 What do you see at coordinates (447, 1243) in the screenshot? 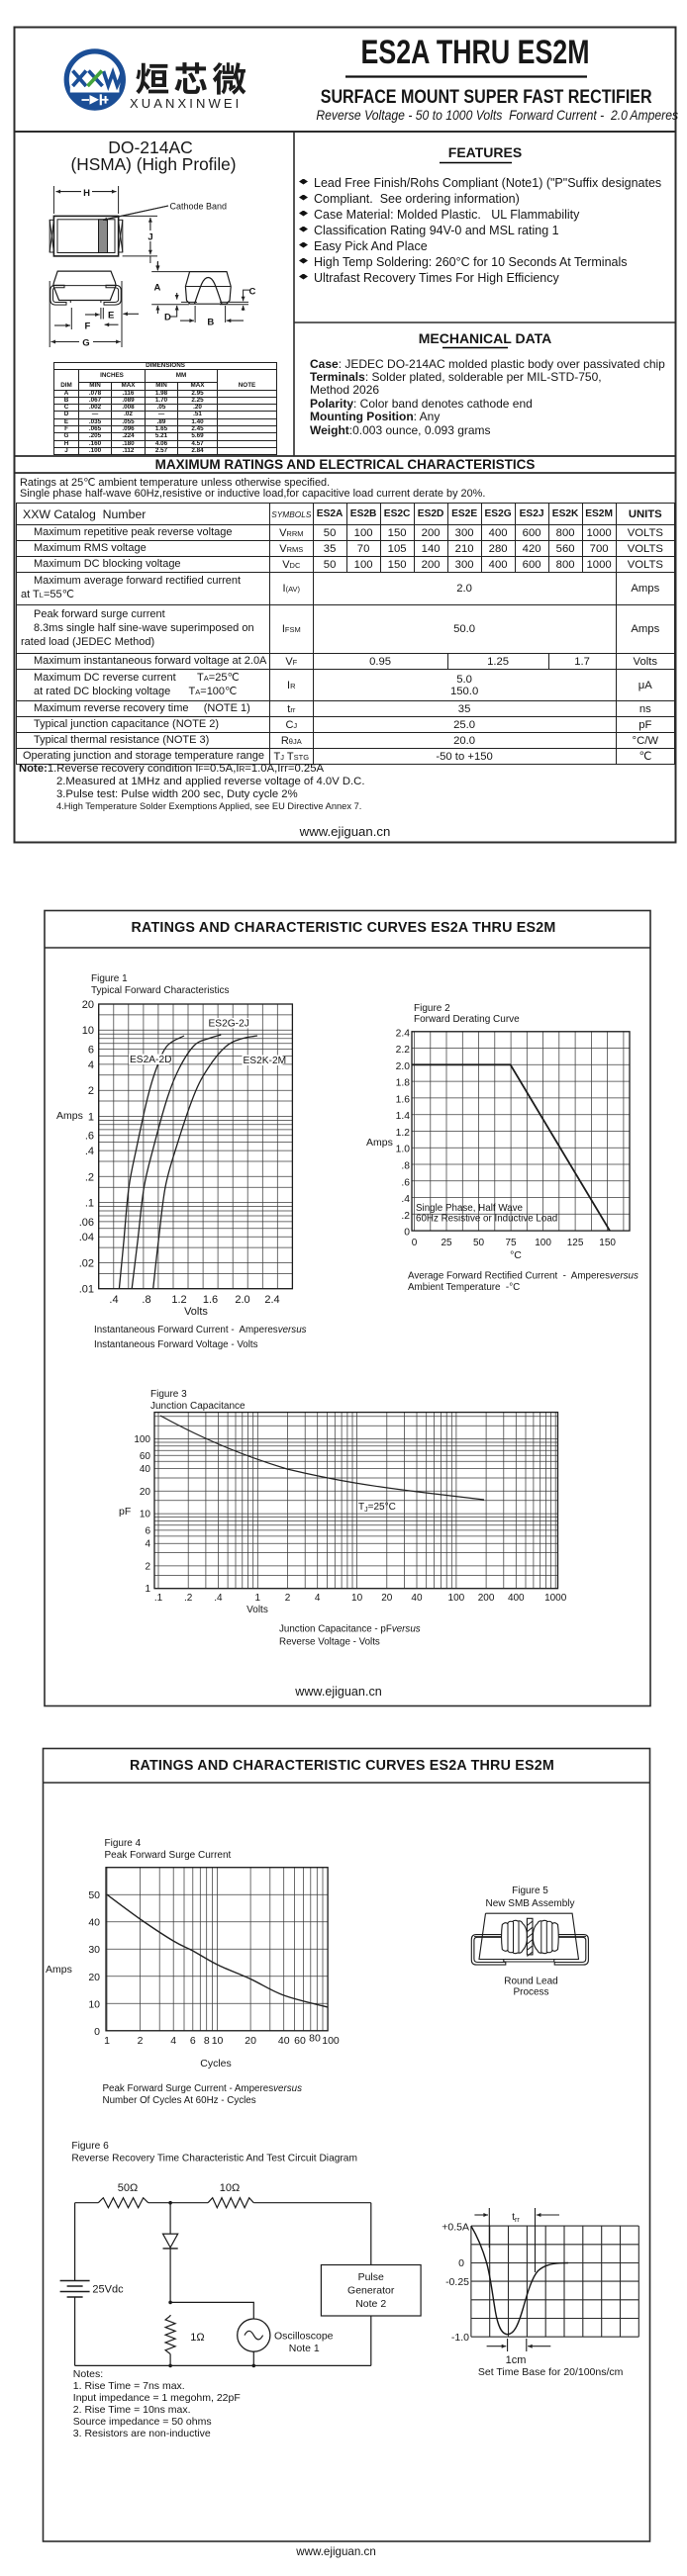
I see `svg-text: 25` at bounding box center [447, 1243].